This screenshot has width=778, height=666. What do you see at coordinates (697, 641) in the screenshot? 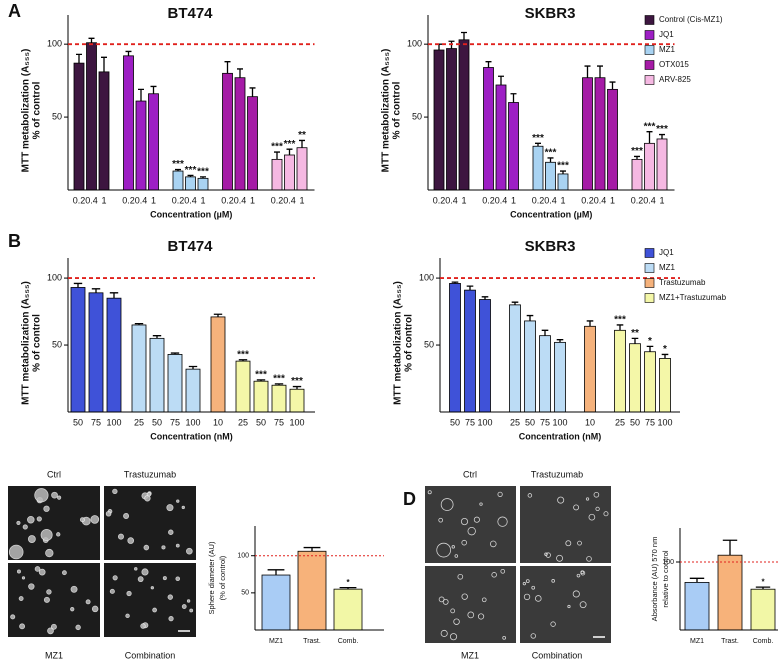
I see `x-tick-label: MZ1` at bounding box center [697, 641].